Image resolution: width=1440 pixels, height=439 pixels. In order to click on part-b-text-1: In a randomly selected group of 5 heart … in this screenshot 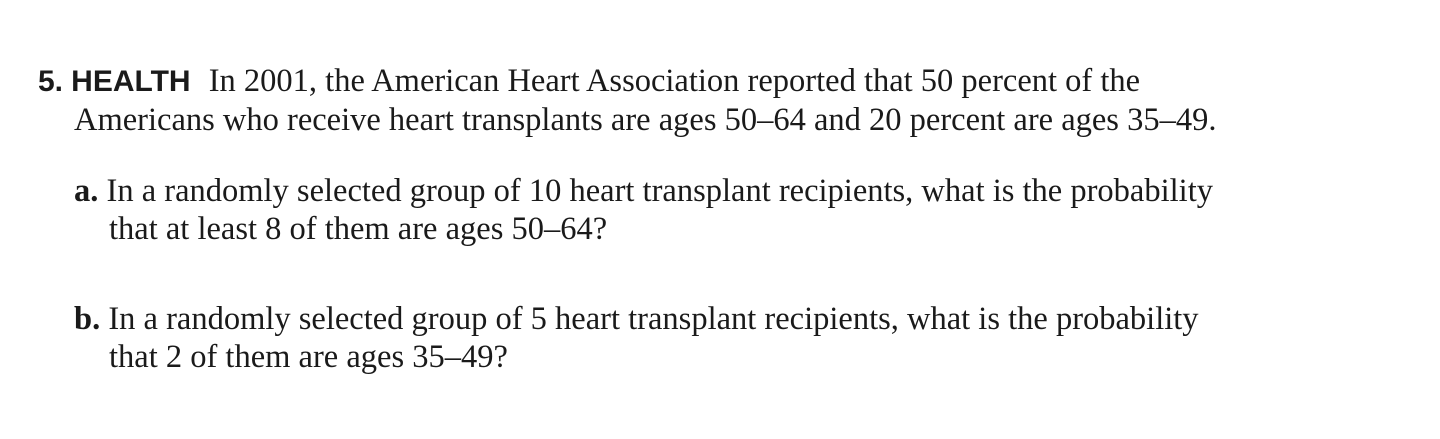, I will do `click(653, 319)`.